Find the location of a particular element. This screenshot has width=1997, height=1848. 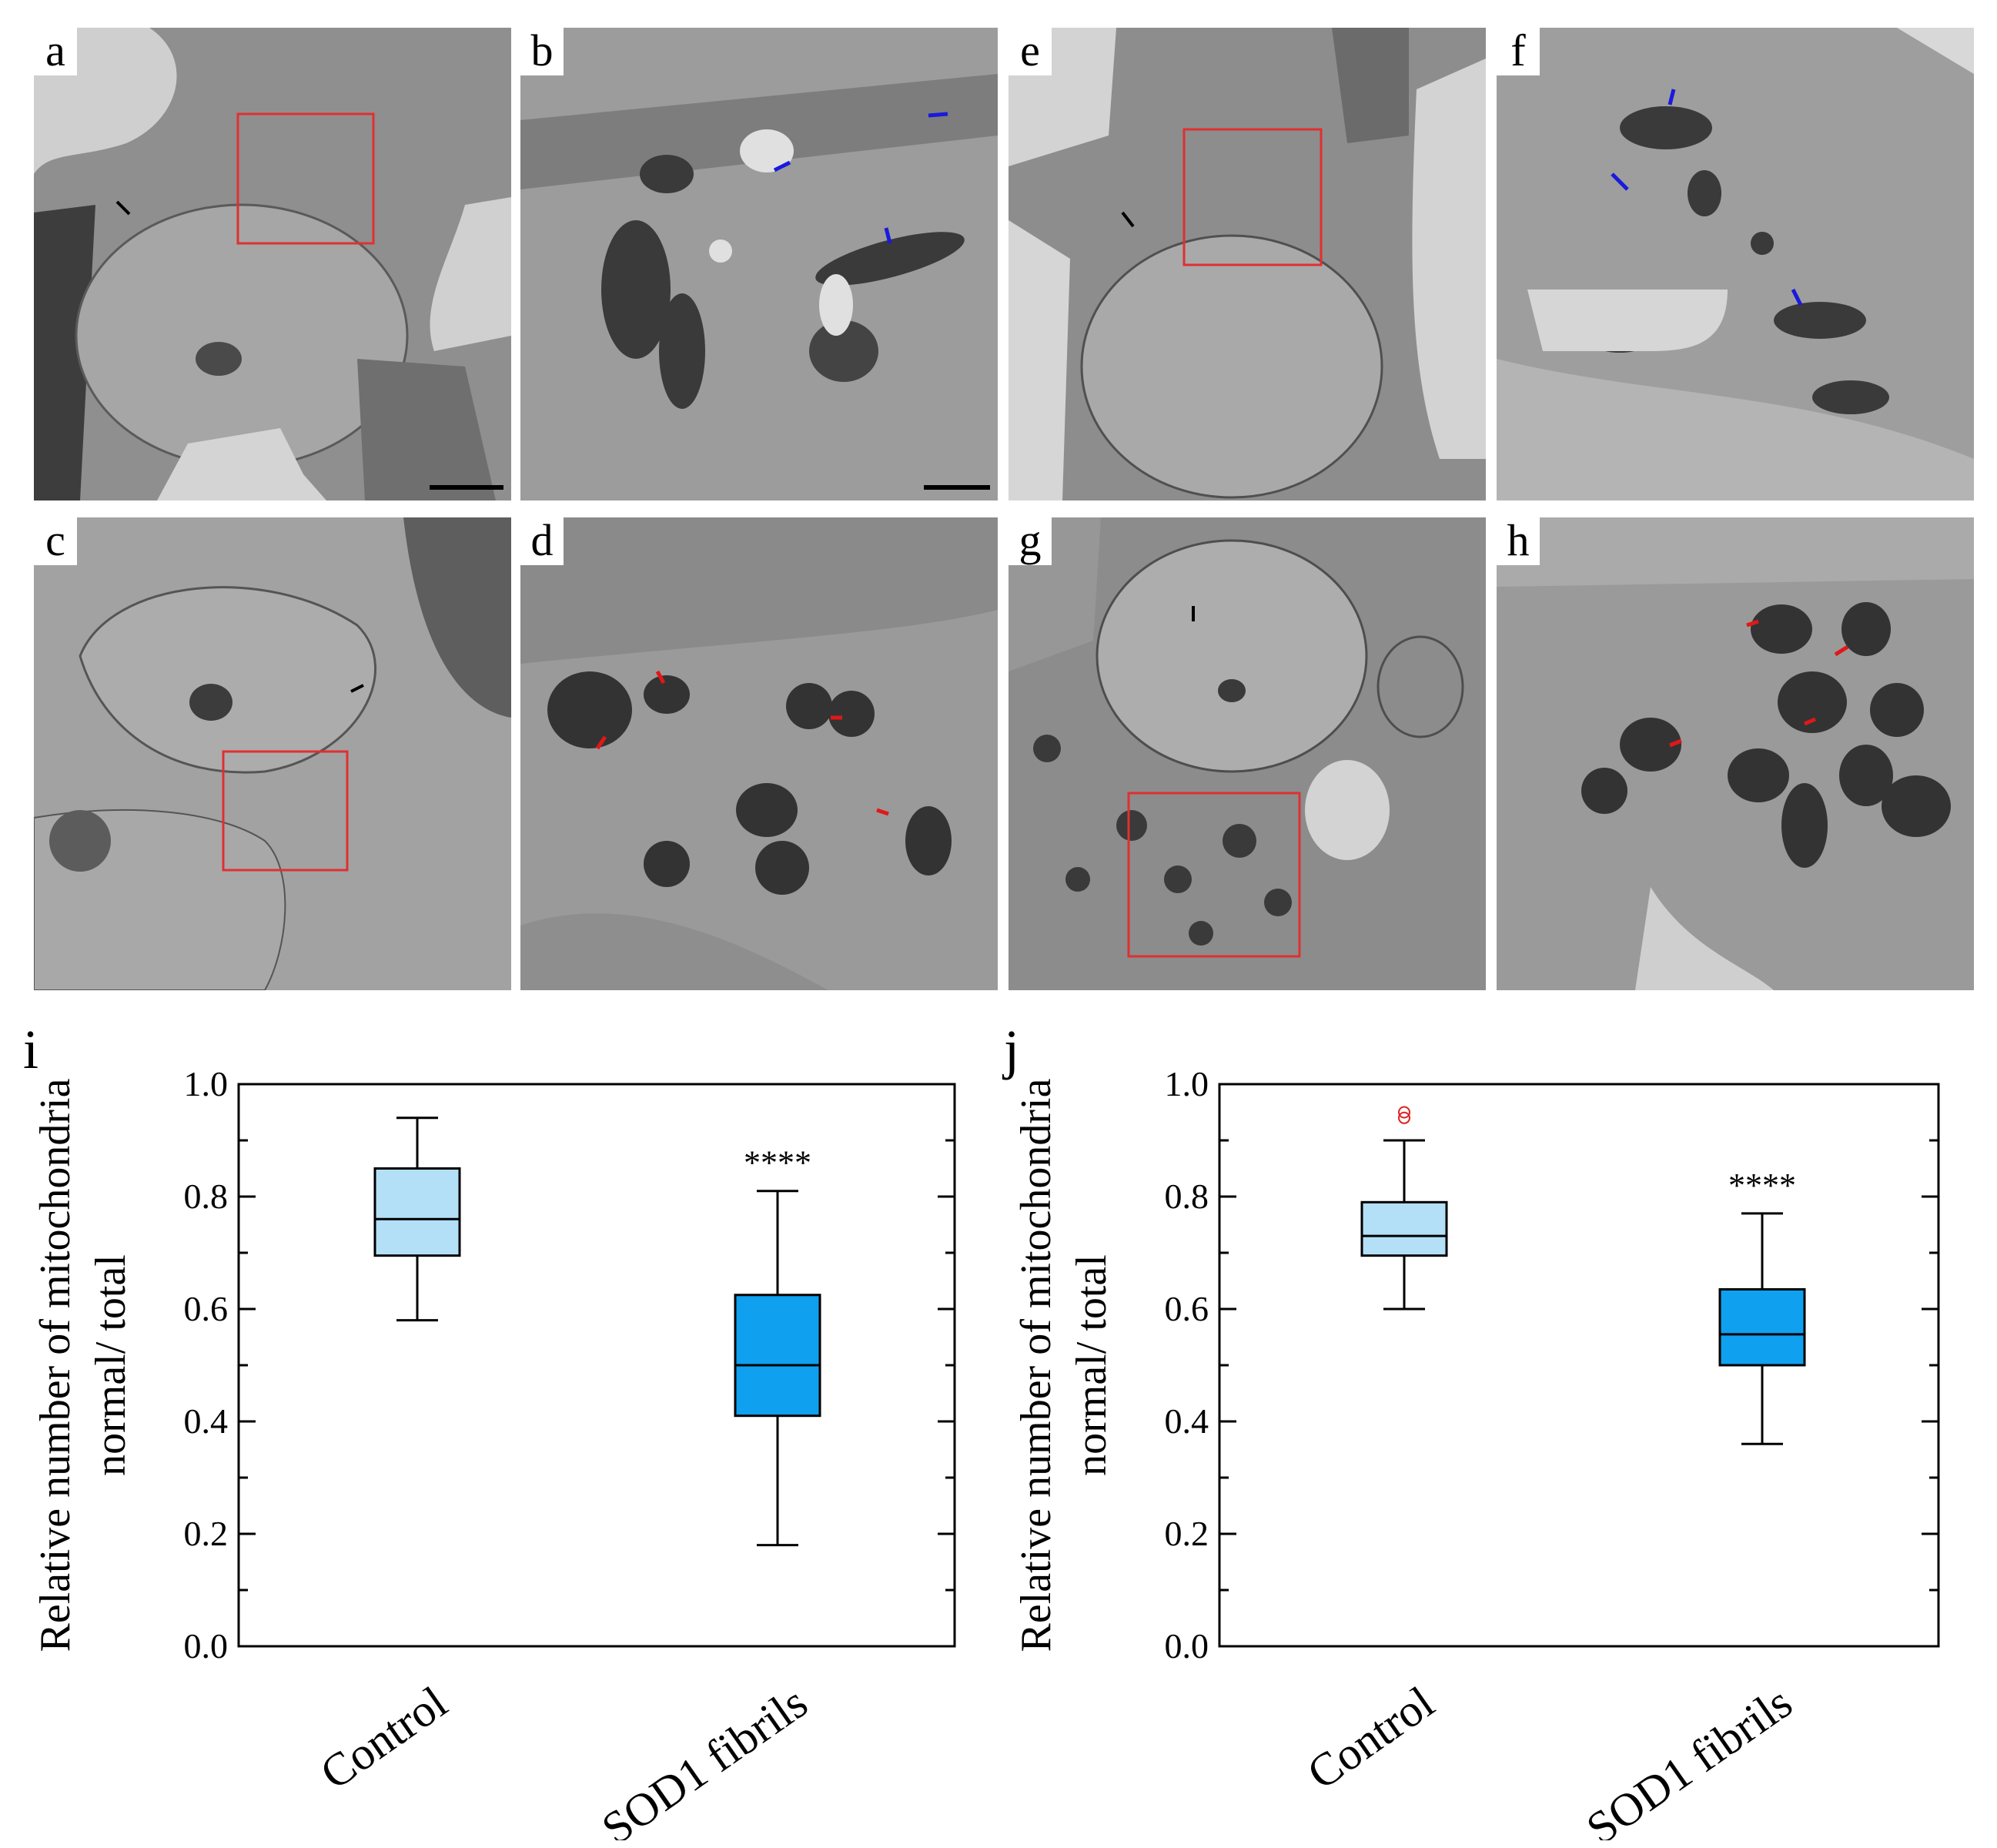

panel-label-c: c is located at coordinates (55, 541).